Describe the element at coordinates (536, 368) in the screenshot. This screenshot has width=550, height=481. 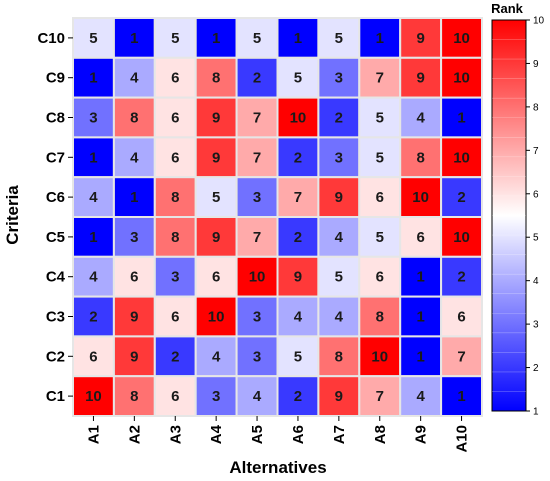
I see `colorbar-tick-label: 2` at that location.